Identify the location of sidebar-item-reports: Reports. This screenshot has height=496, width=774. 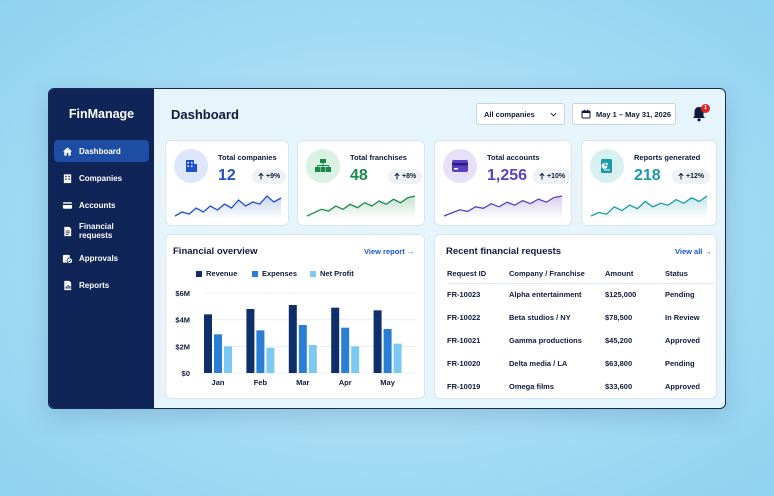
(101, 285).